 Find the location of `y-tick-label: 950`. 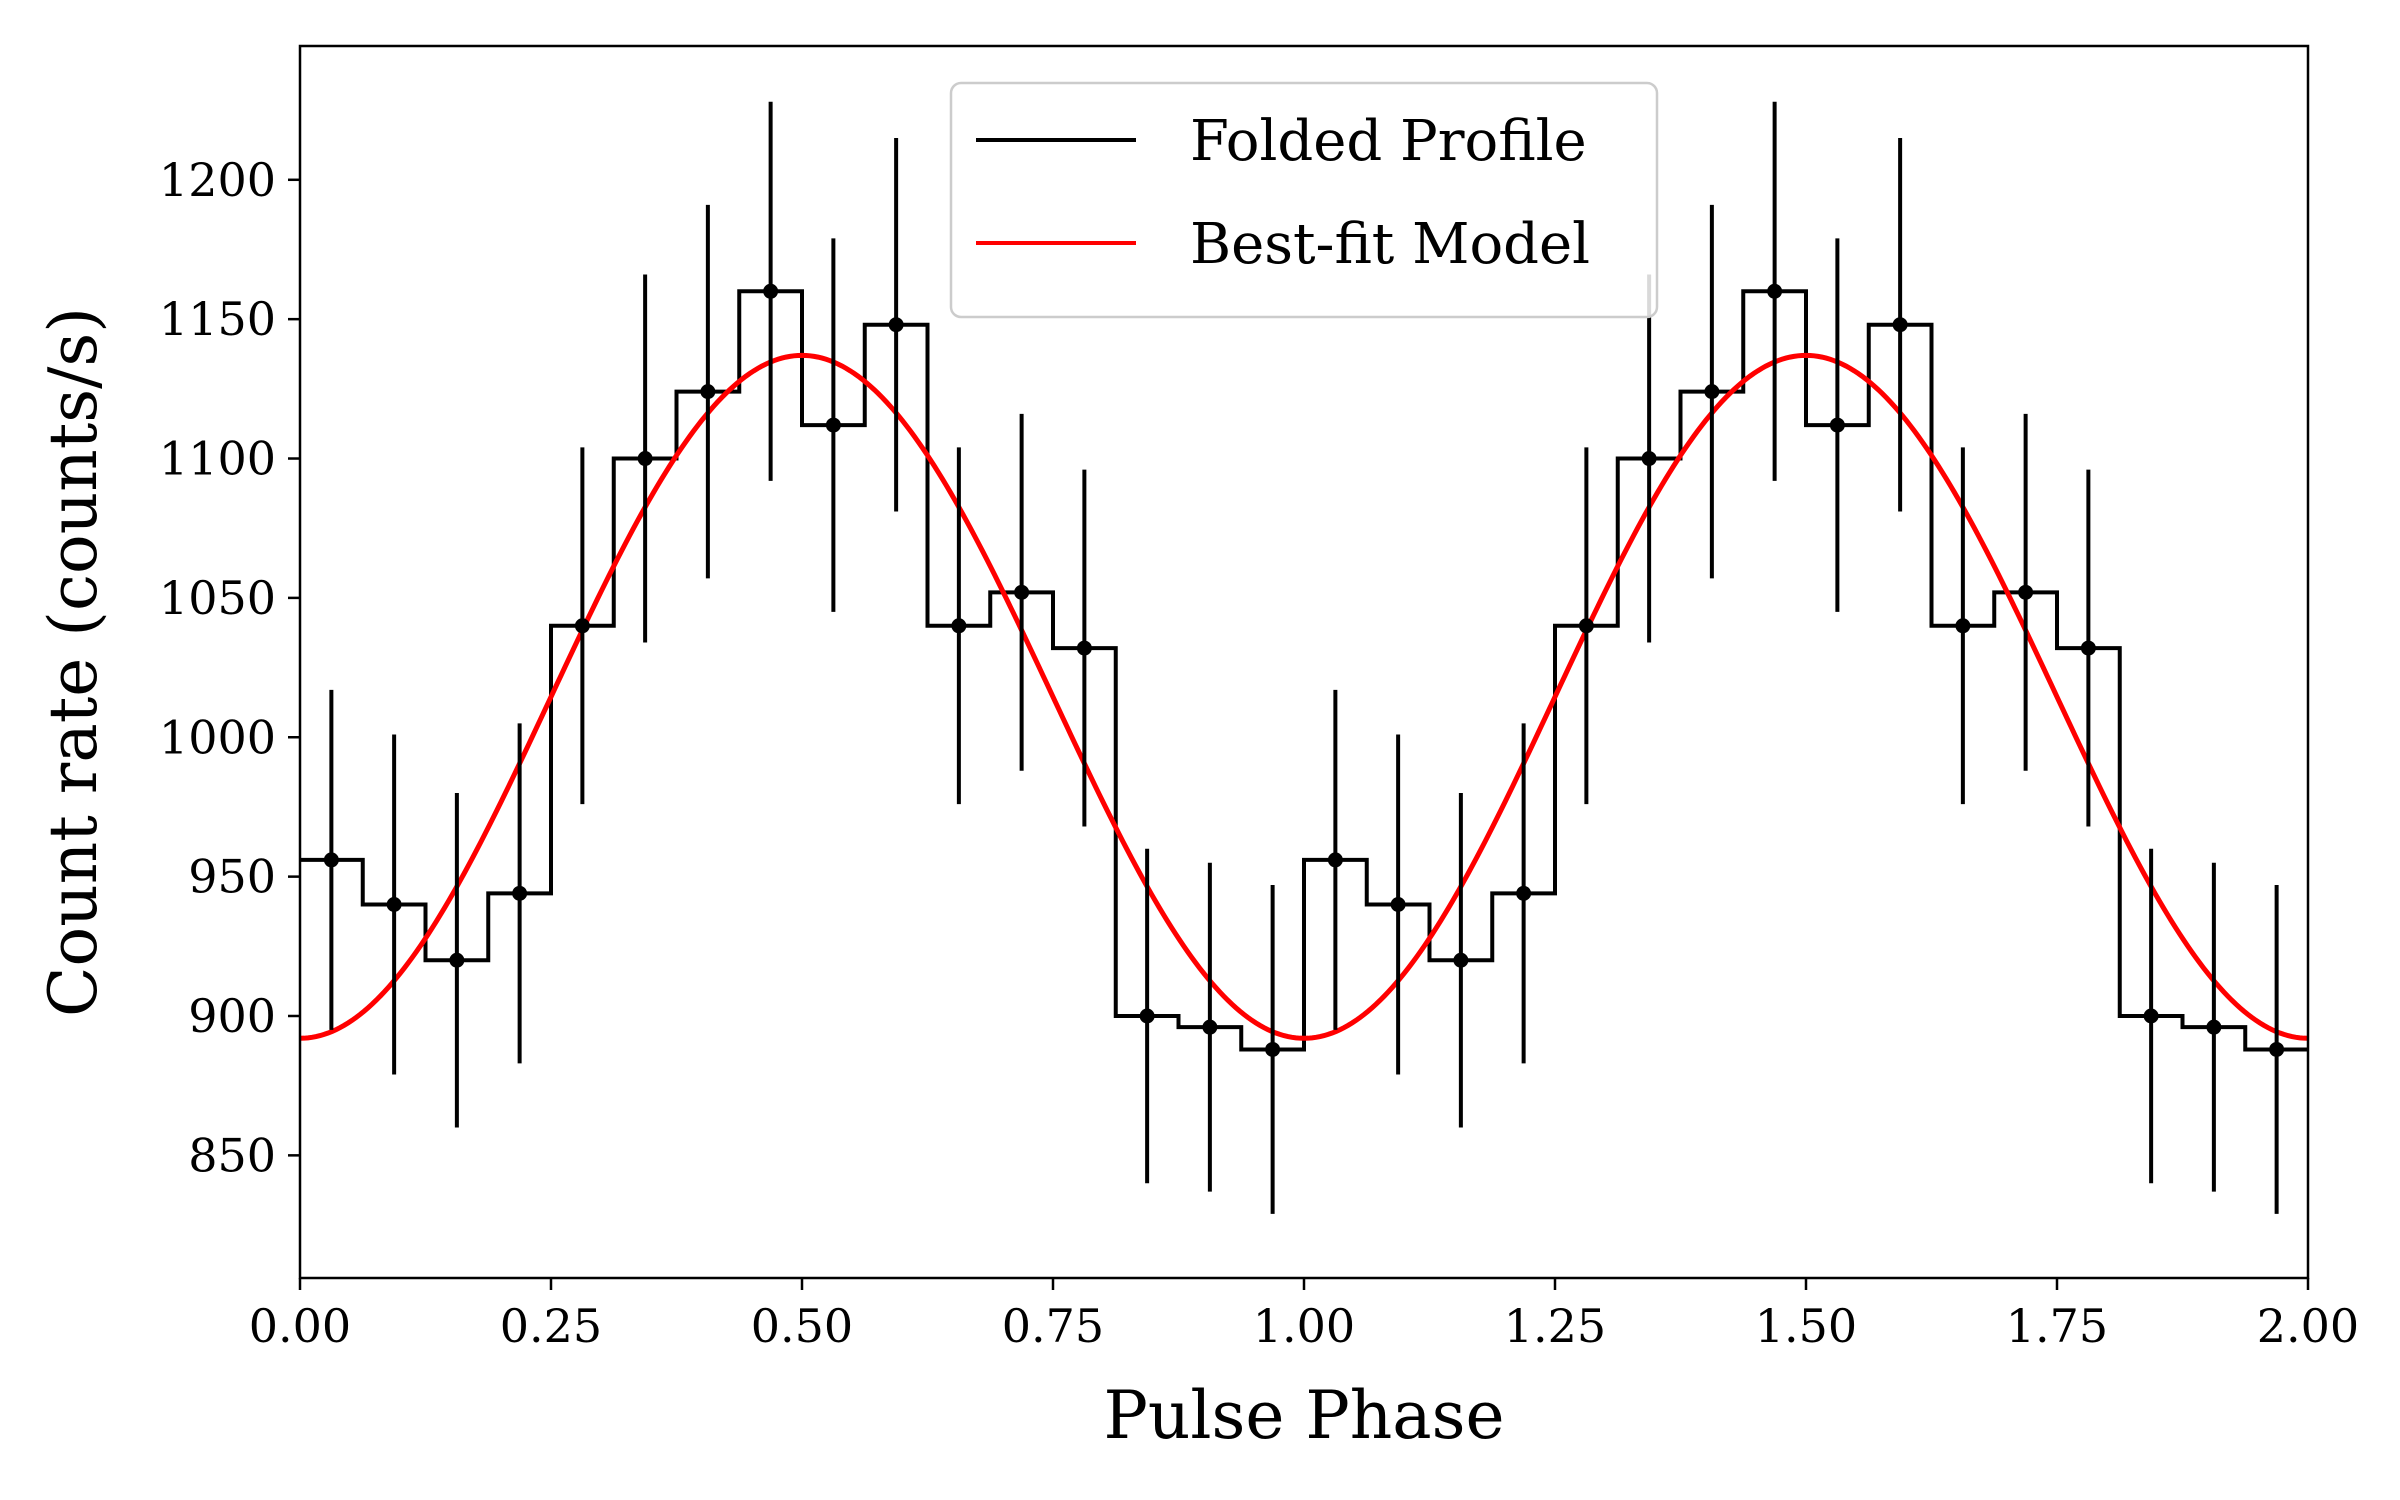

y-tick-label: 950 is located at coordinates (232, 877).